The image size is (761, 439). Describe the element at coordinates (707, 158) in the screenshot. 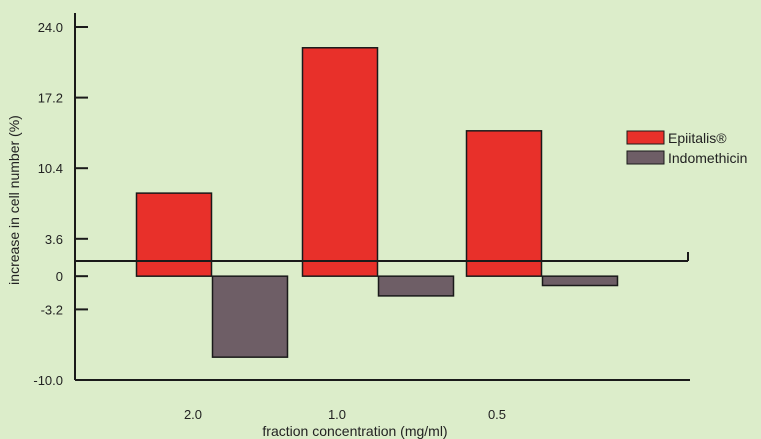

I see `legend-label: Indomethicin` at that location.